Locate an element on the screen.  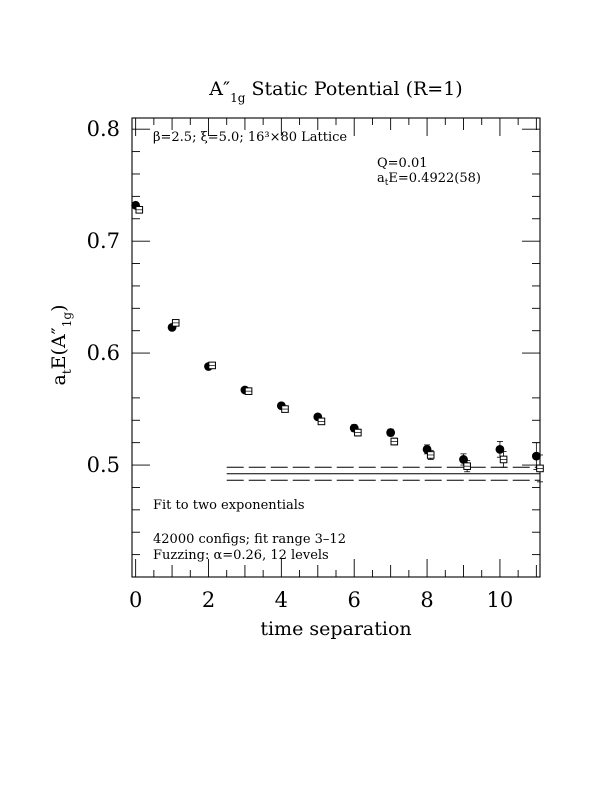
fit-band is located at coordinates (383, 473).